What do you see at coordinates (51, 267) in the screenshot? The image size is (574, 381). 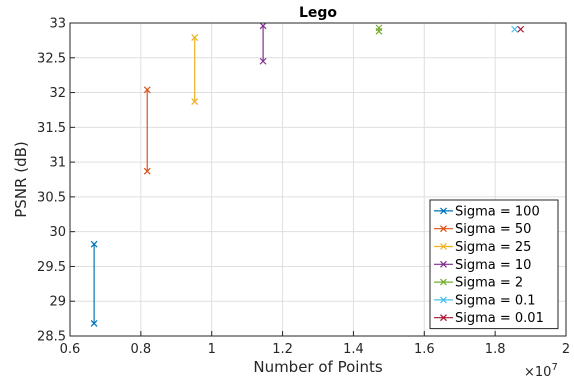 I see `y-tick-label: 29.5` at bounding box center [51, 267].